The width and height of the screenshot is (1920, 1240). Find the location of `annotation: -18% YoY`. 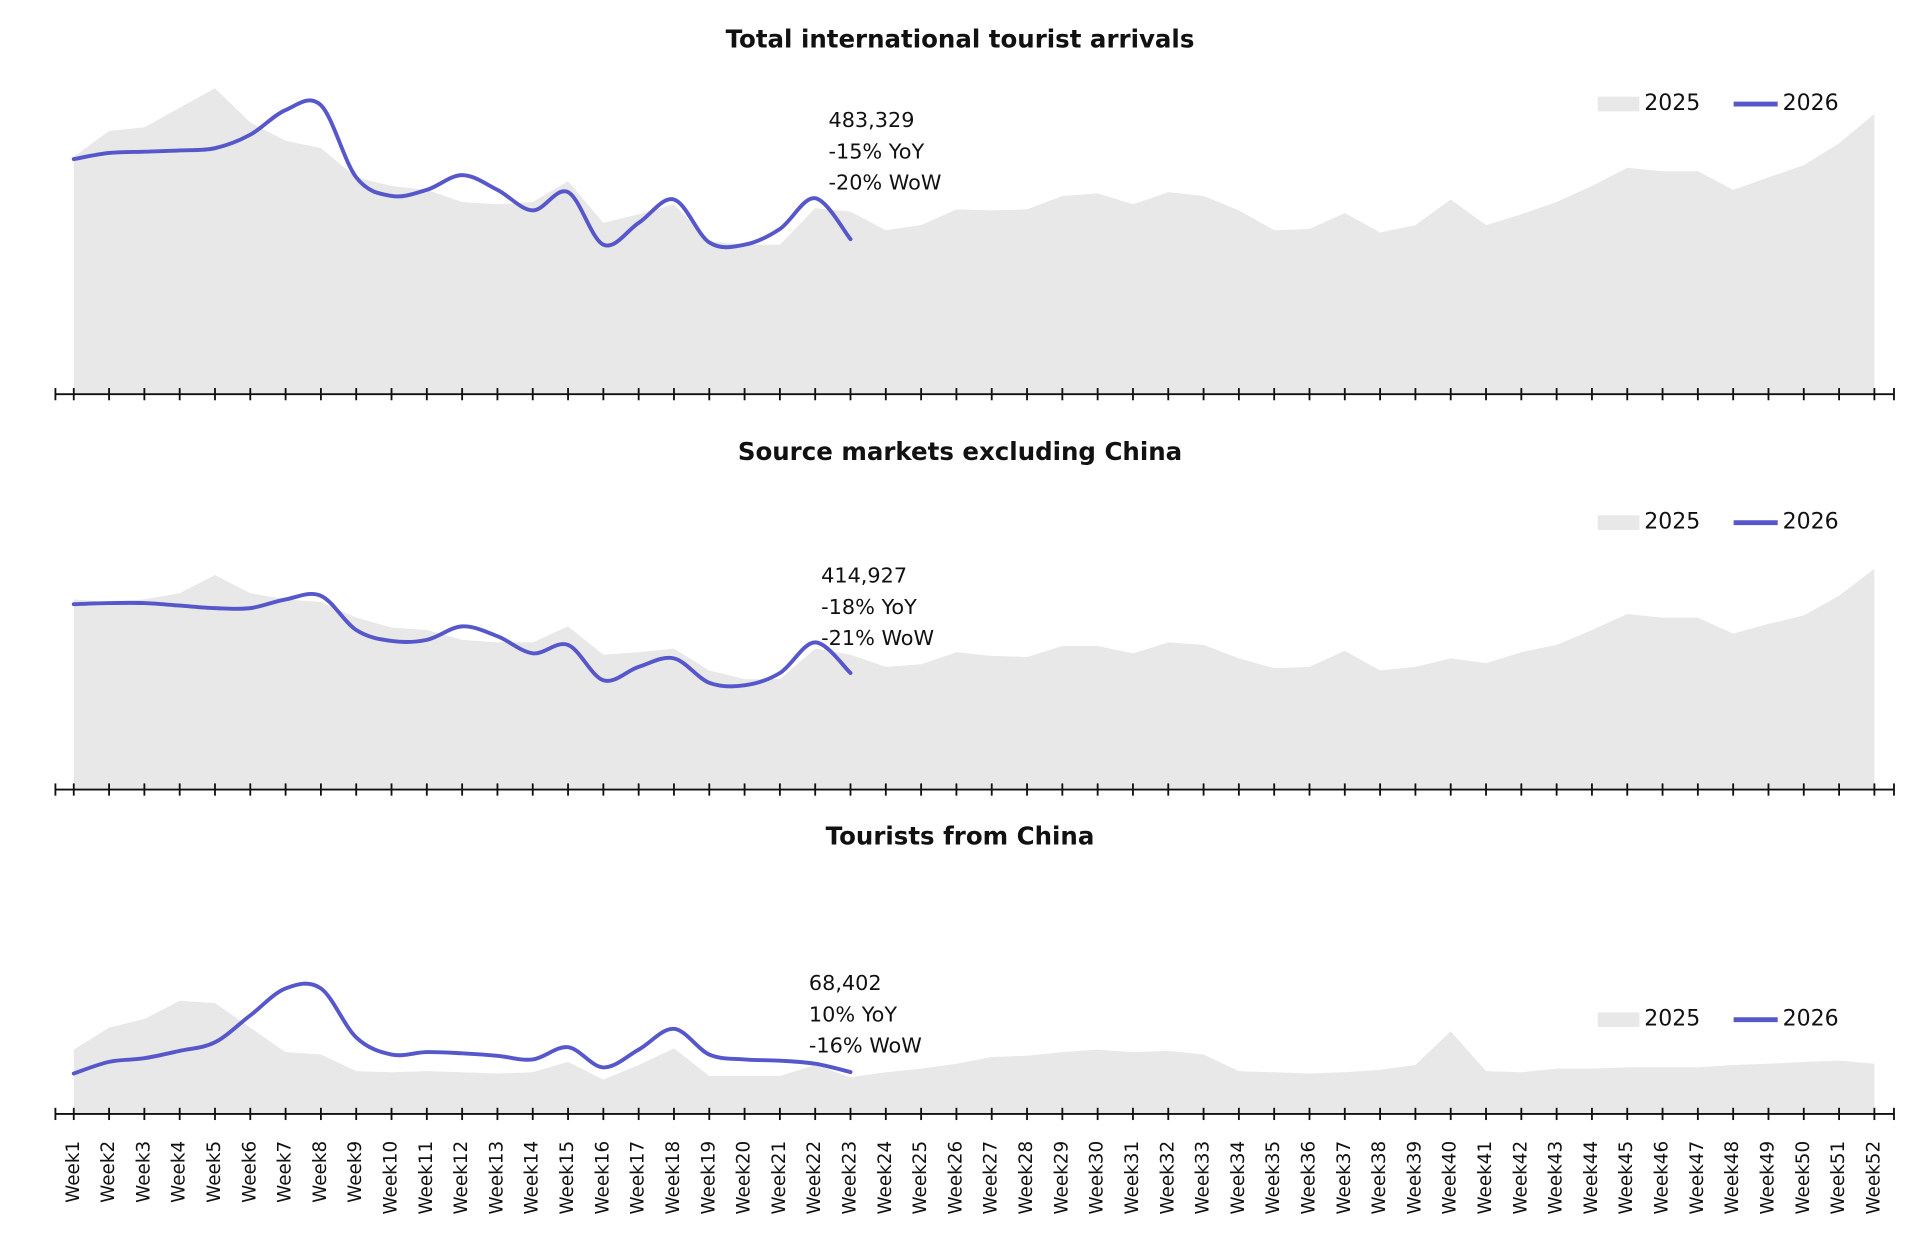

annotation: -18% YoY is located at coordinates (869, 607).